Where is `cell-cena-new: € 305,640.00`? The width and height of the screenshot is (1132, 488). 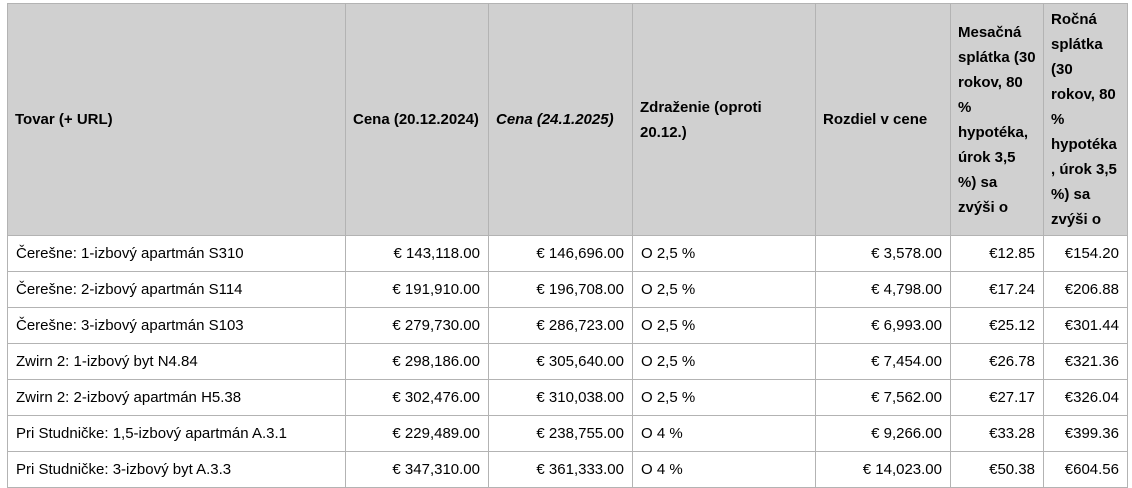
cell-cena-new: € 305,640.00 is located at coordinates (560, 361).